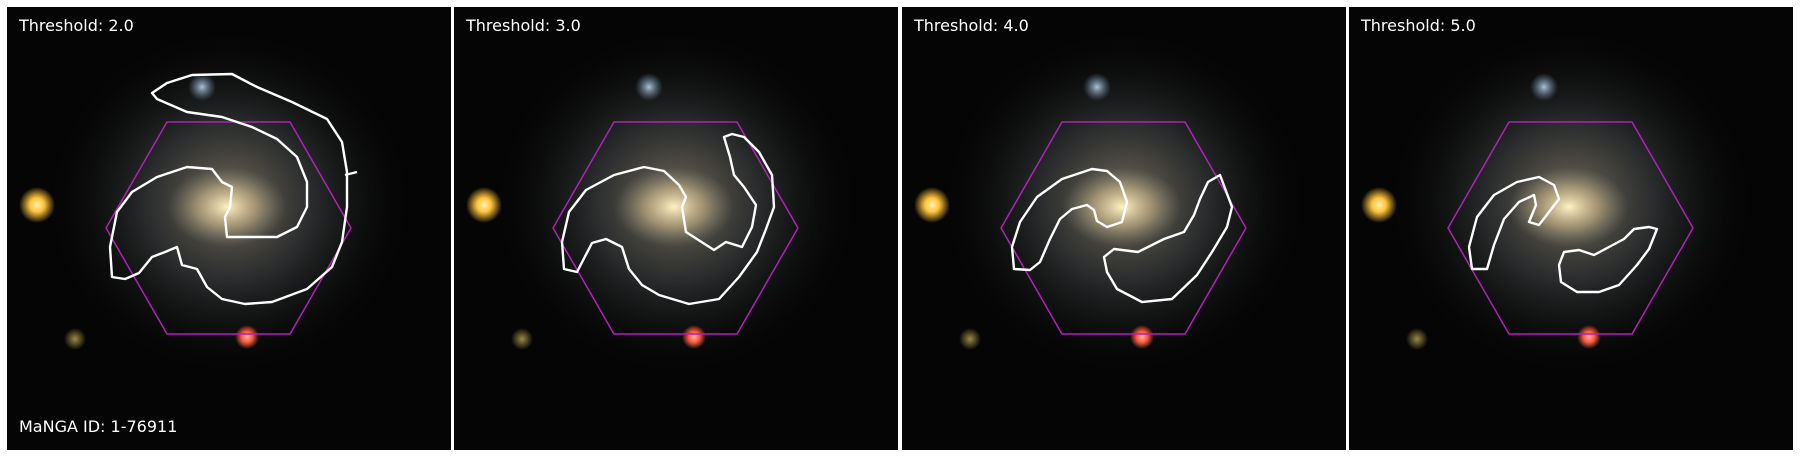 This screenshot has height=457, width=1800. I want to click on manga-id-label: MaNGA ID: 1-76911, so click(98, 426).